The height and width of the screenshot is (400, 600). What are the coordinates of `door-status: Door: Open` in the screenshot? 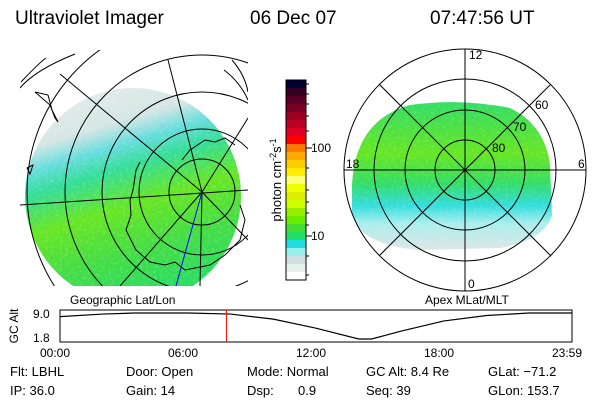 It's located at (160, 371).